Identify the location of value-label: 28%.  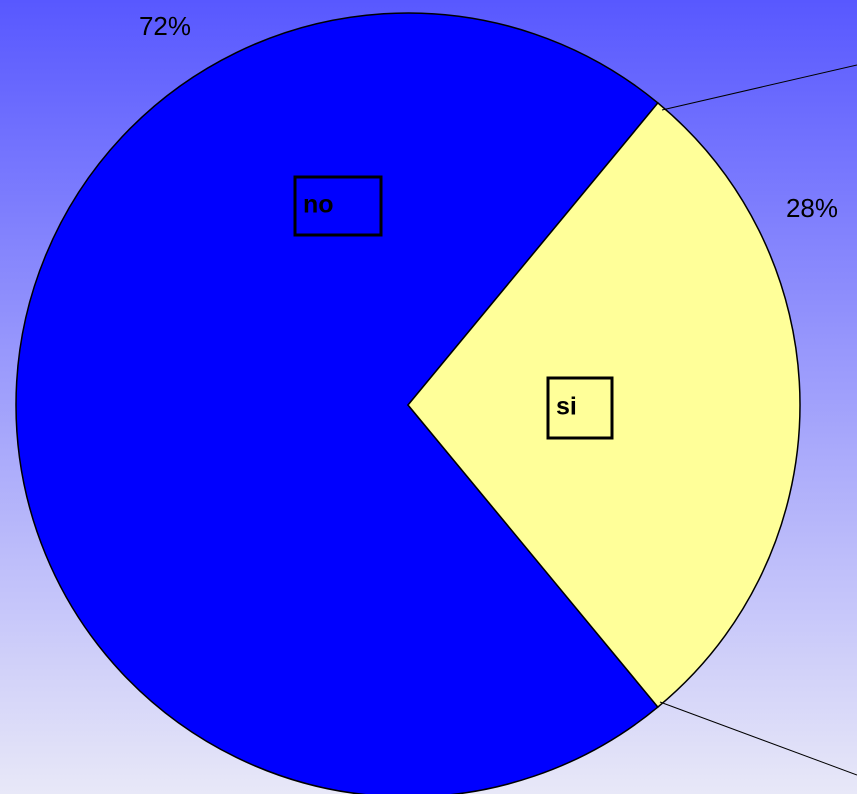
(812, 208).